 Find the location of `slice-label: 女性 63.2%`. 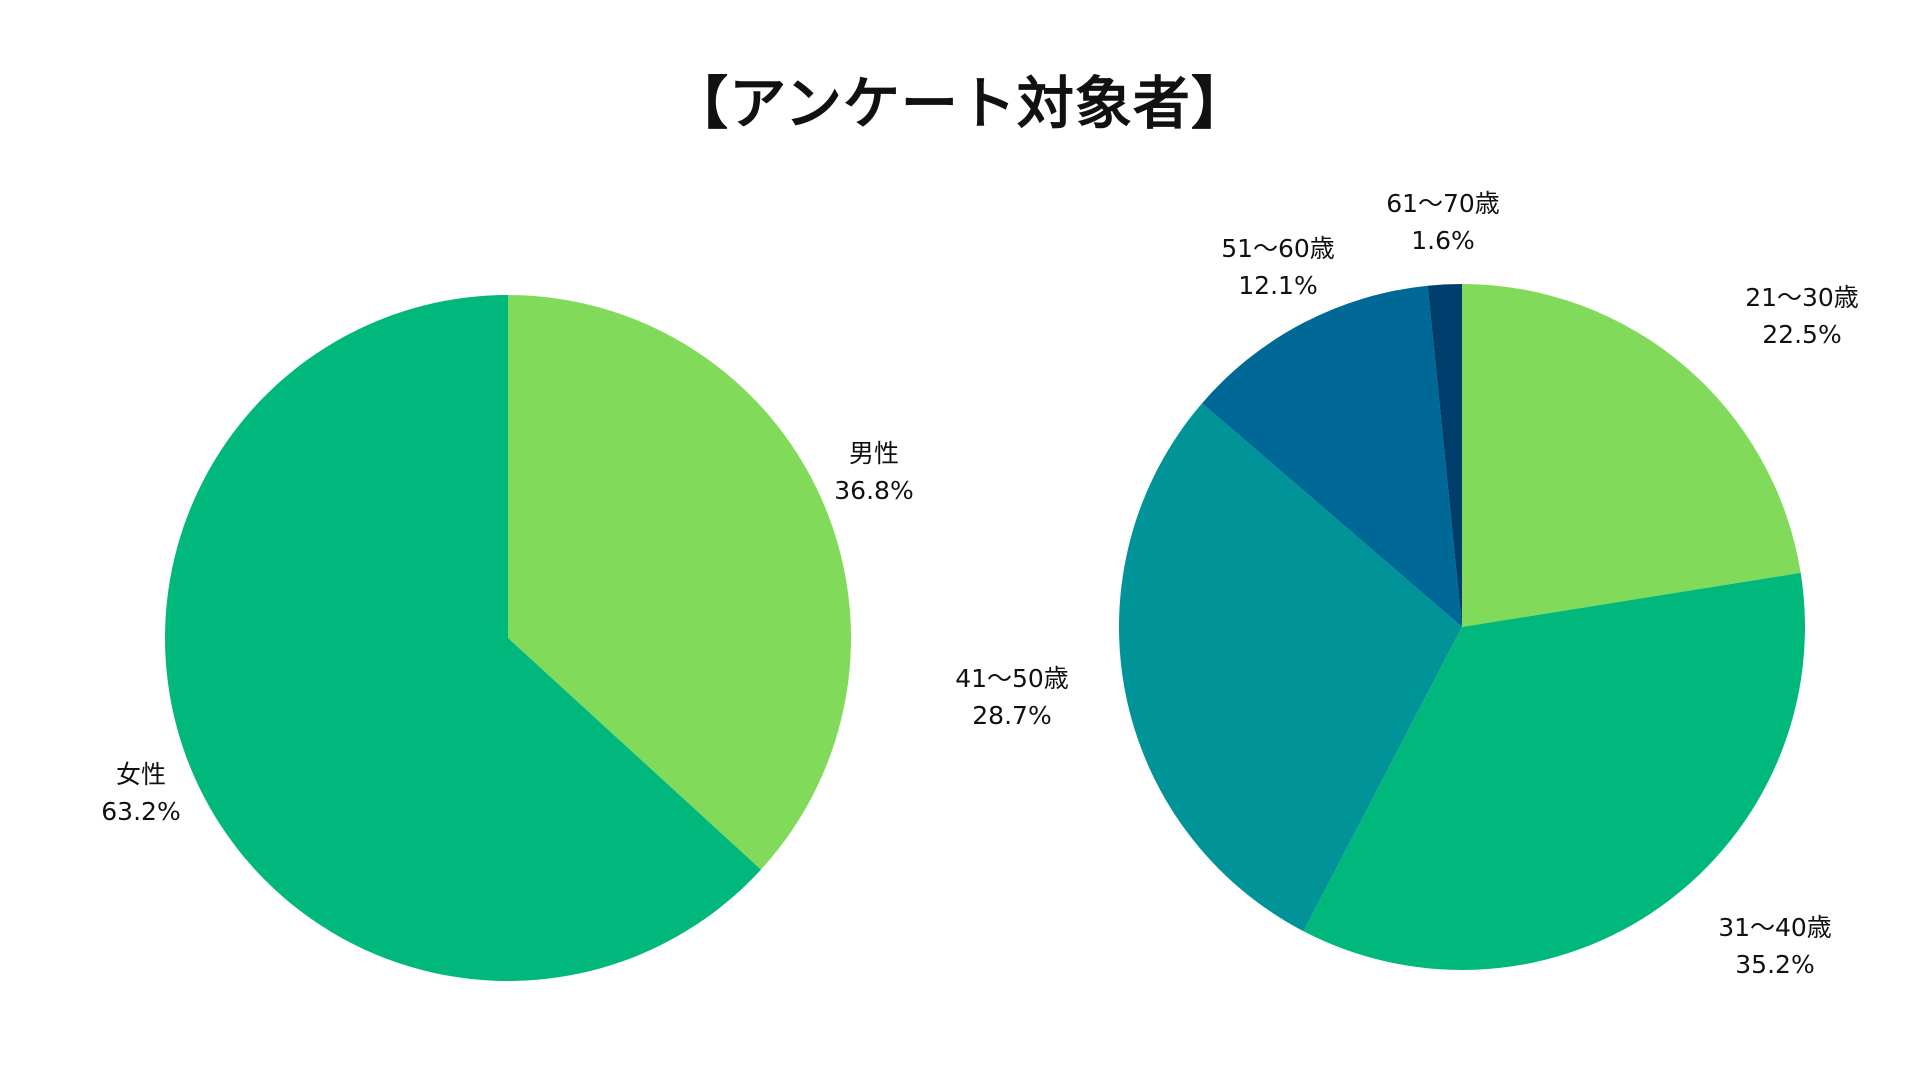

slice-label: 女性 63.2% is located at coordinates (140, 793).